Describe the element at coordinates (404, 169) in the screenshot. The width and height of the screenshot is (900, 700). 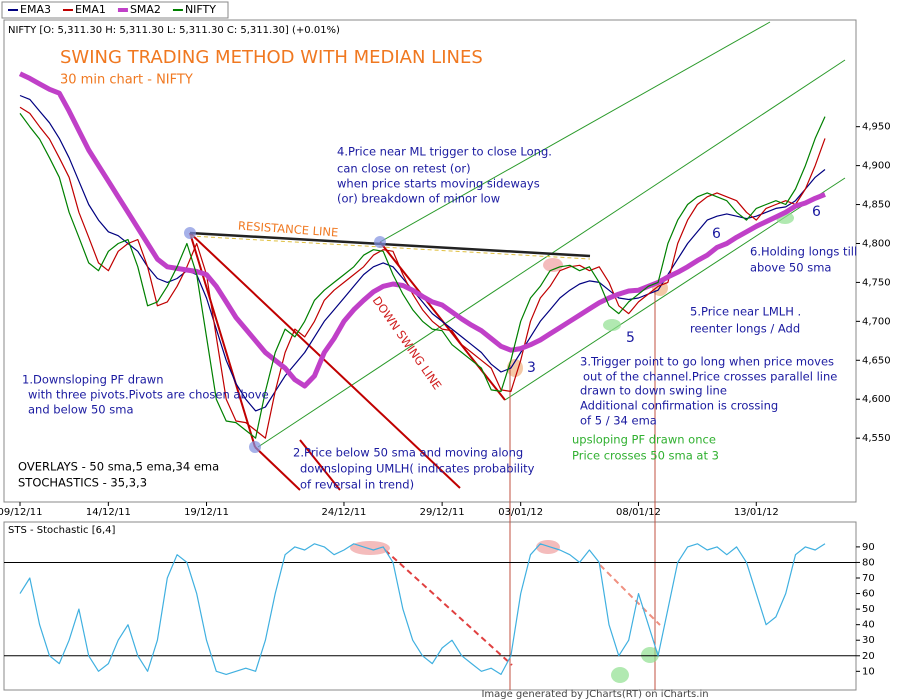
I see `annotation: can close on retest (or)` at that location.